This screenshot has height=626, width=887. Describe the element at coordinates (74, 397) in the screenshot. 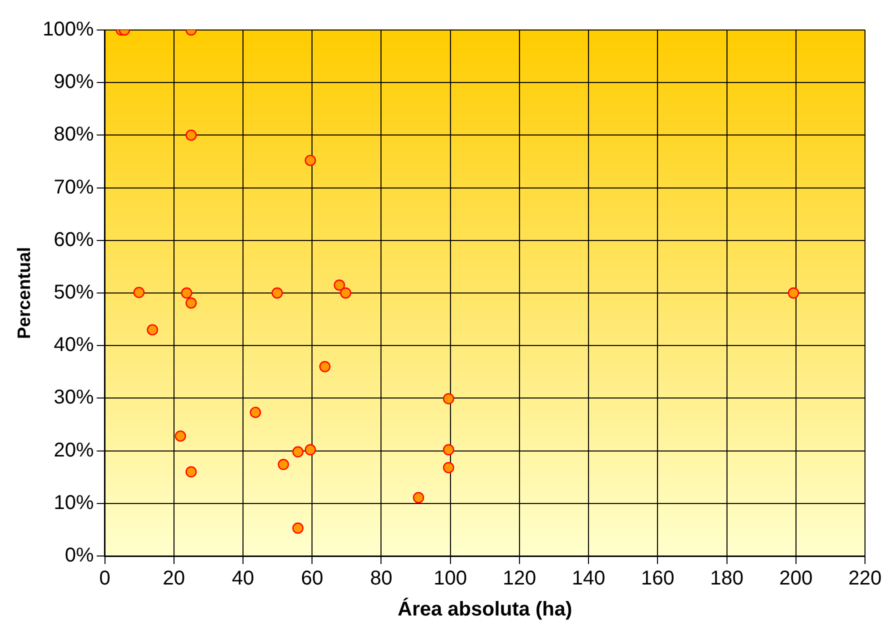

I see `y-tick-label: 30%` at that location.